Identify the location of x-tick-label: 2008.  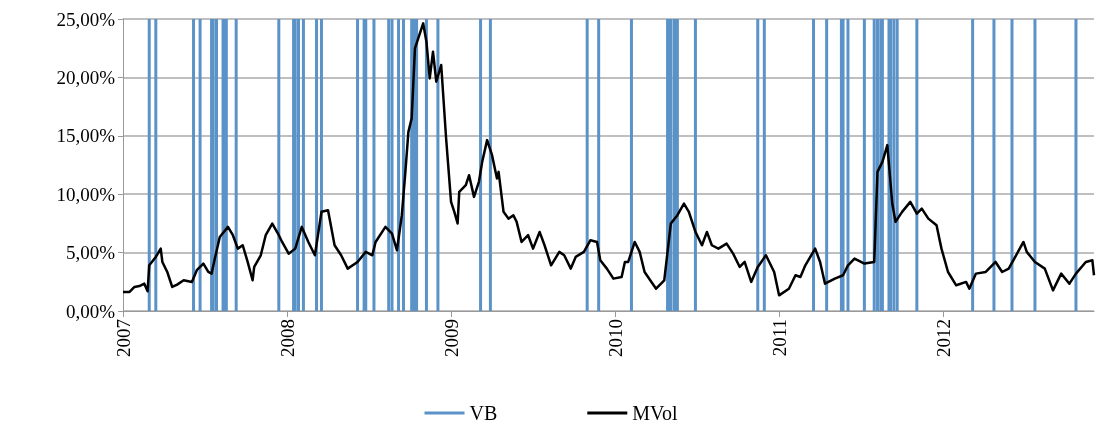
(287, 338).